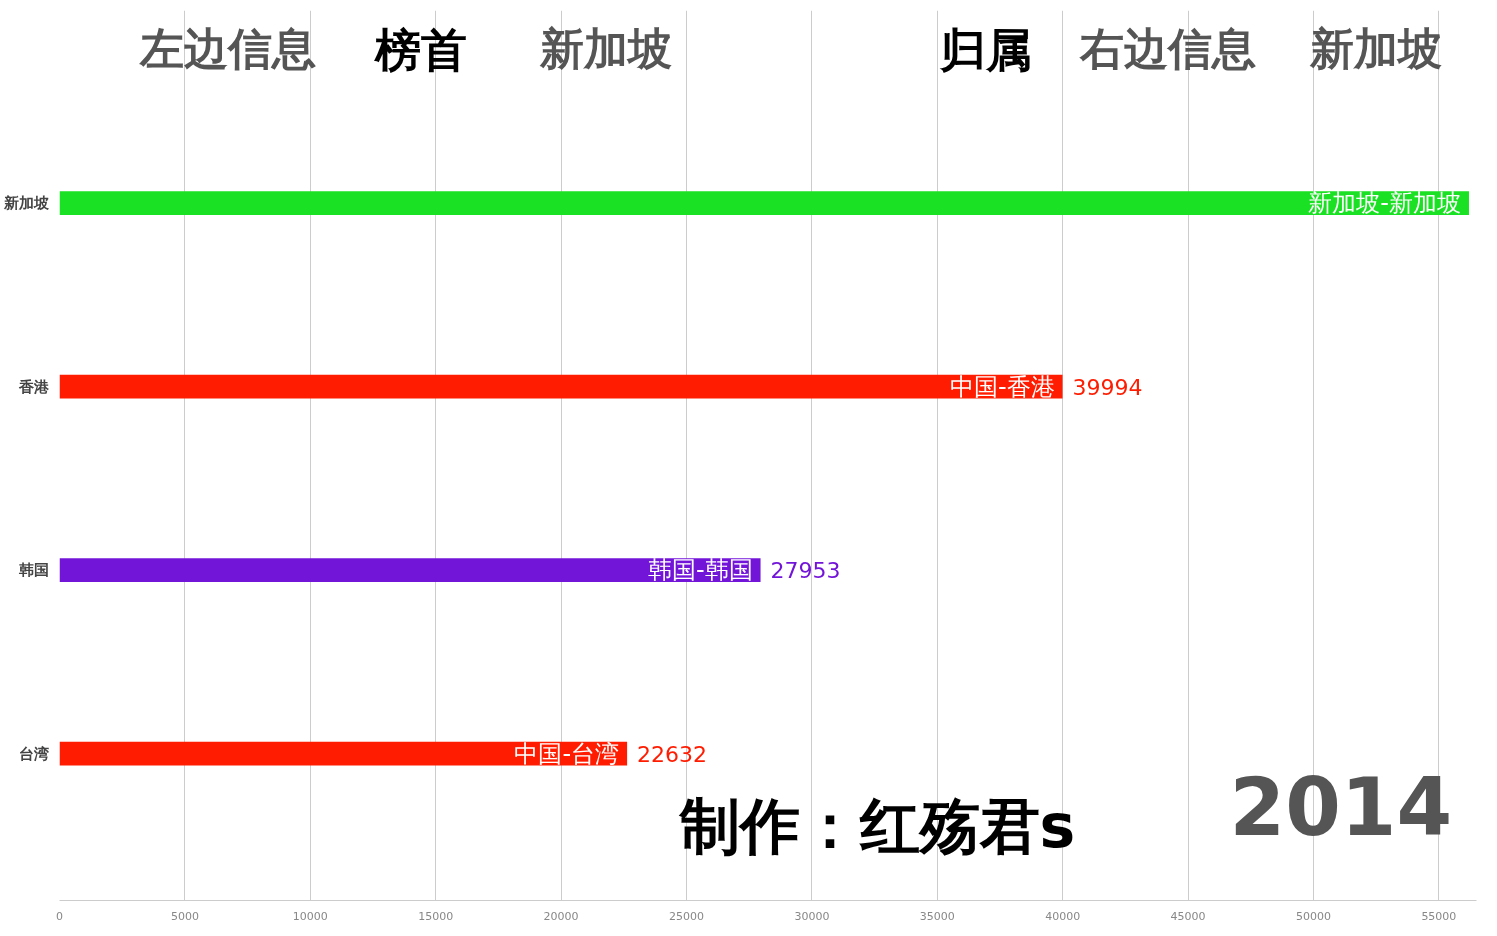  I want to click on annotation: 榜首, so click(419, 49).